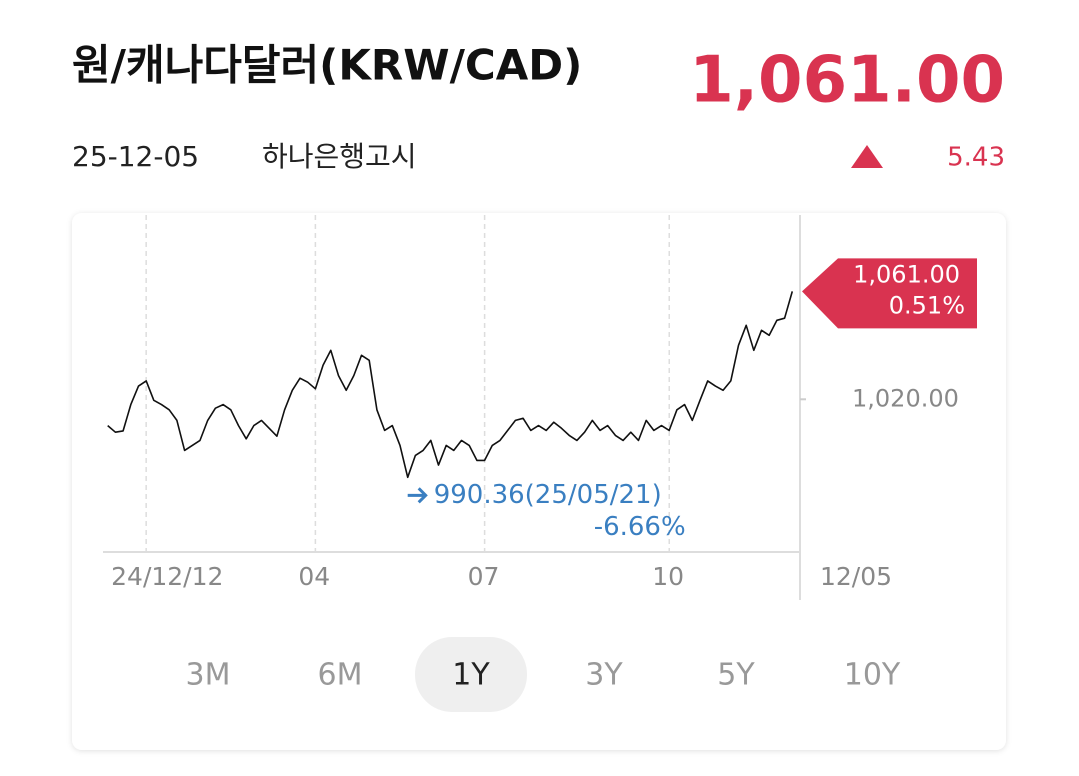  What do you see at coordinates (736, 675) in the screenshot?
I see `period-tab: 5Y` at bounding box center [736, 675].